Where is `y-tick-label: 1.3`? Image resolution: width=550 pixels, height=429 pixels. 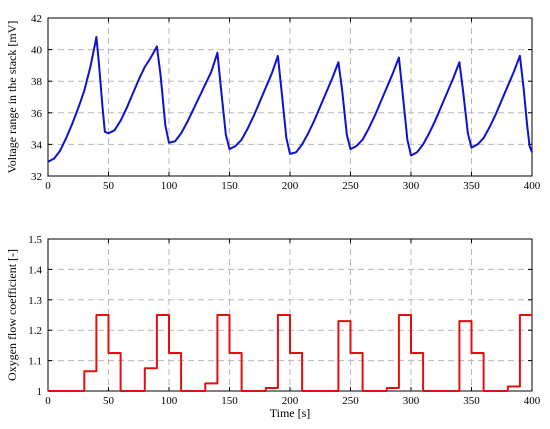 y-tick-label: 1.3 is located at coordinates (35, 301).